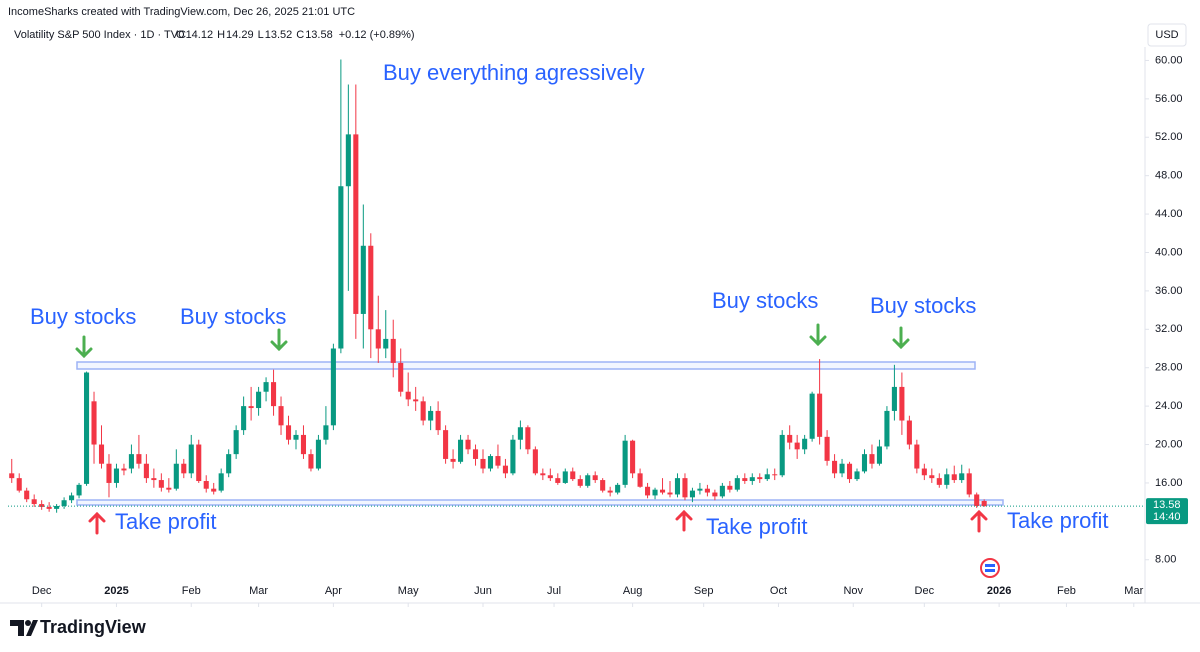 This screenshot has width=1200, height=652. I want to click on x-tick-label: Dec, so click(925, 591).